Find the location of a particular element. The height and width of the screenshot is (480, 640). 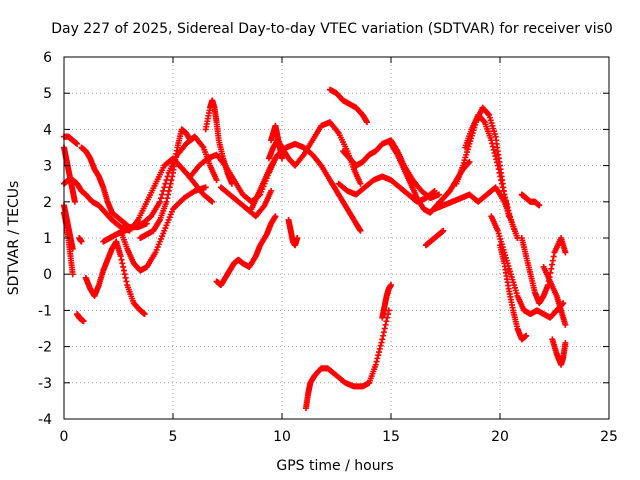

x-tick-label: 20 is located at coordinates (500, 437).